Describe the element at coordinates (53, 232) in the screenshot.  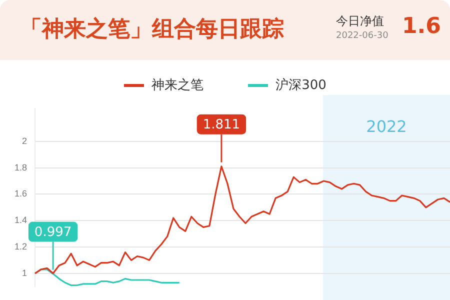
I see `annotation: 0.997` at that location.